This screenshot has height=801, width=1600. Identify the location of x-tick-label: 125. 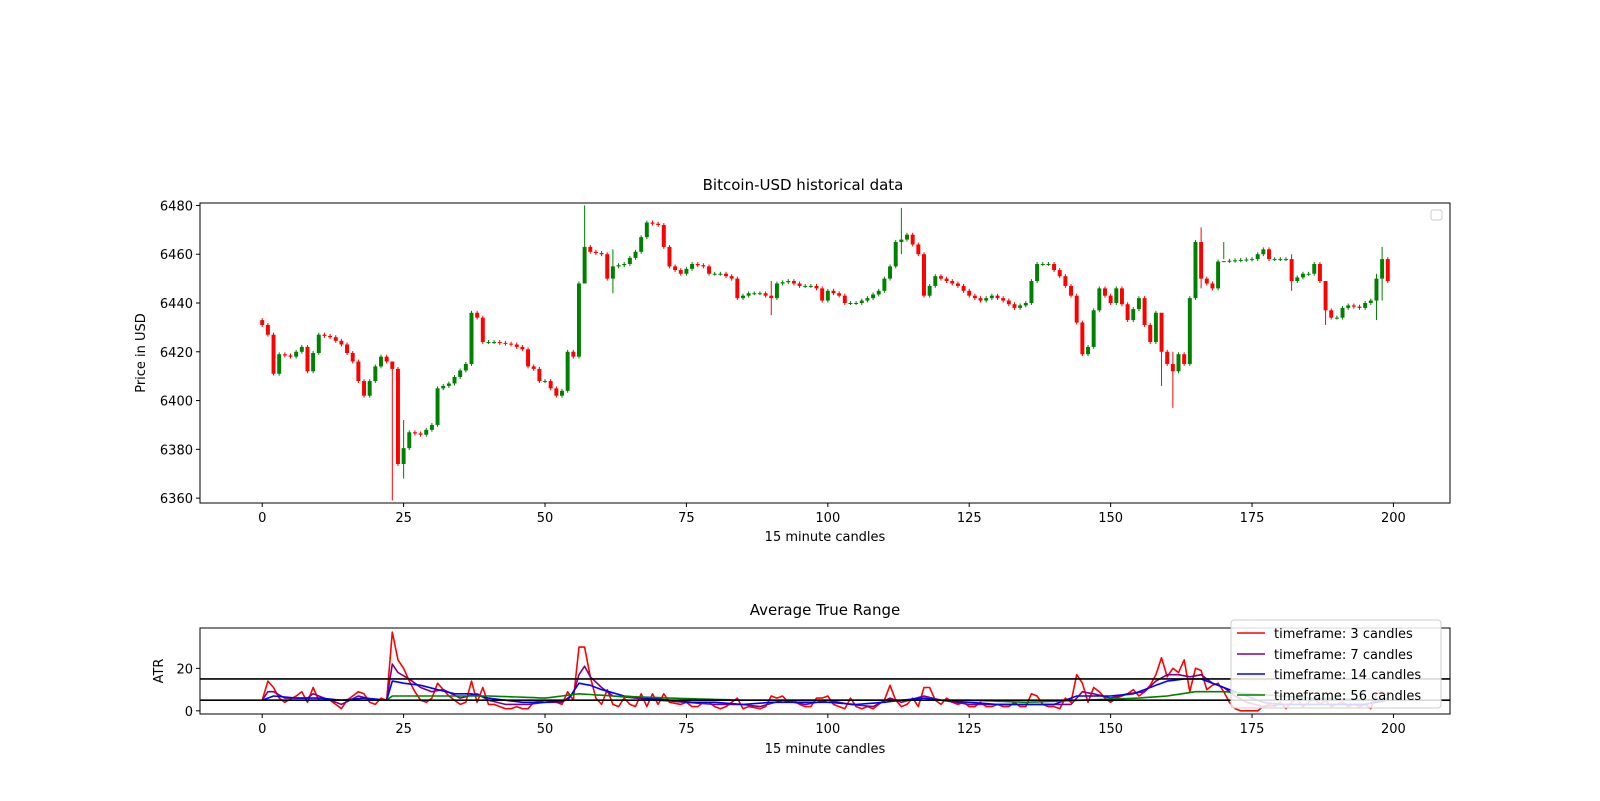
(969, 729).